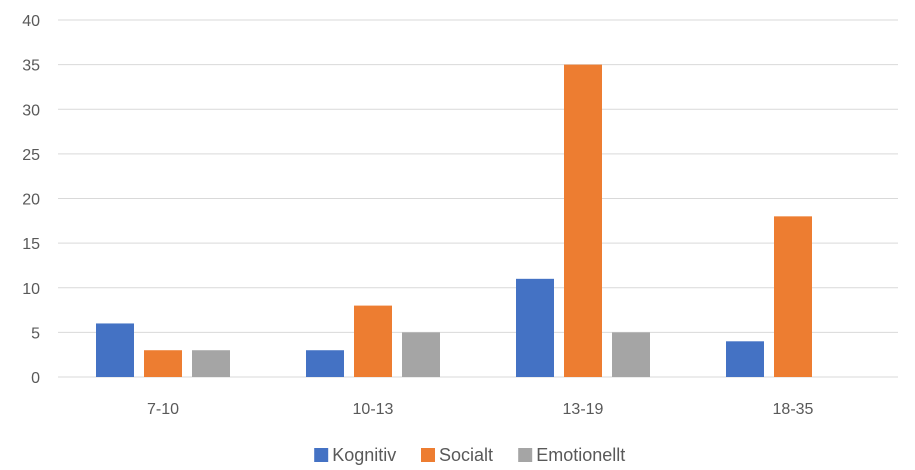  I want to click on legend-item-emotionellt: Emotionellt, so click(571, 455).